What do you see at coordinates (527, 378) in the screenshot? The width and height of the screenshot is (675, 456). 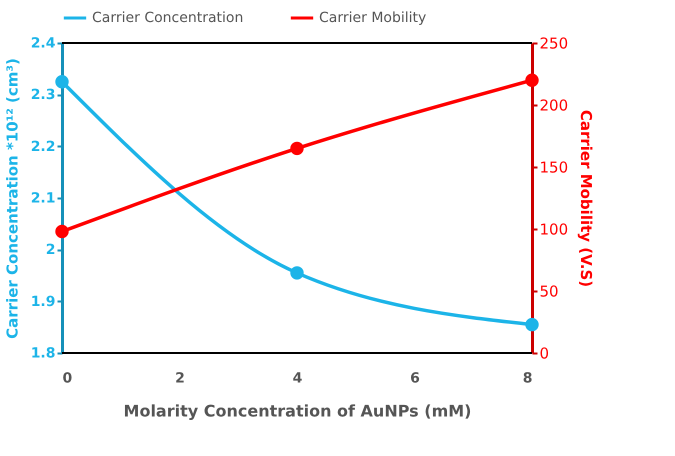 I see `x-tick-label: 8` at bounding box center [527, 378].